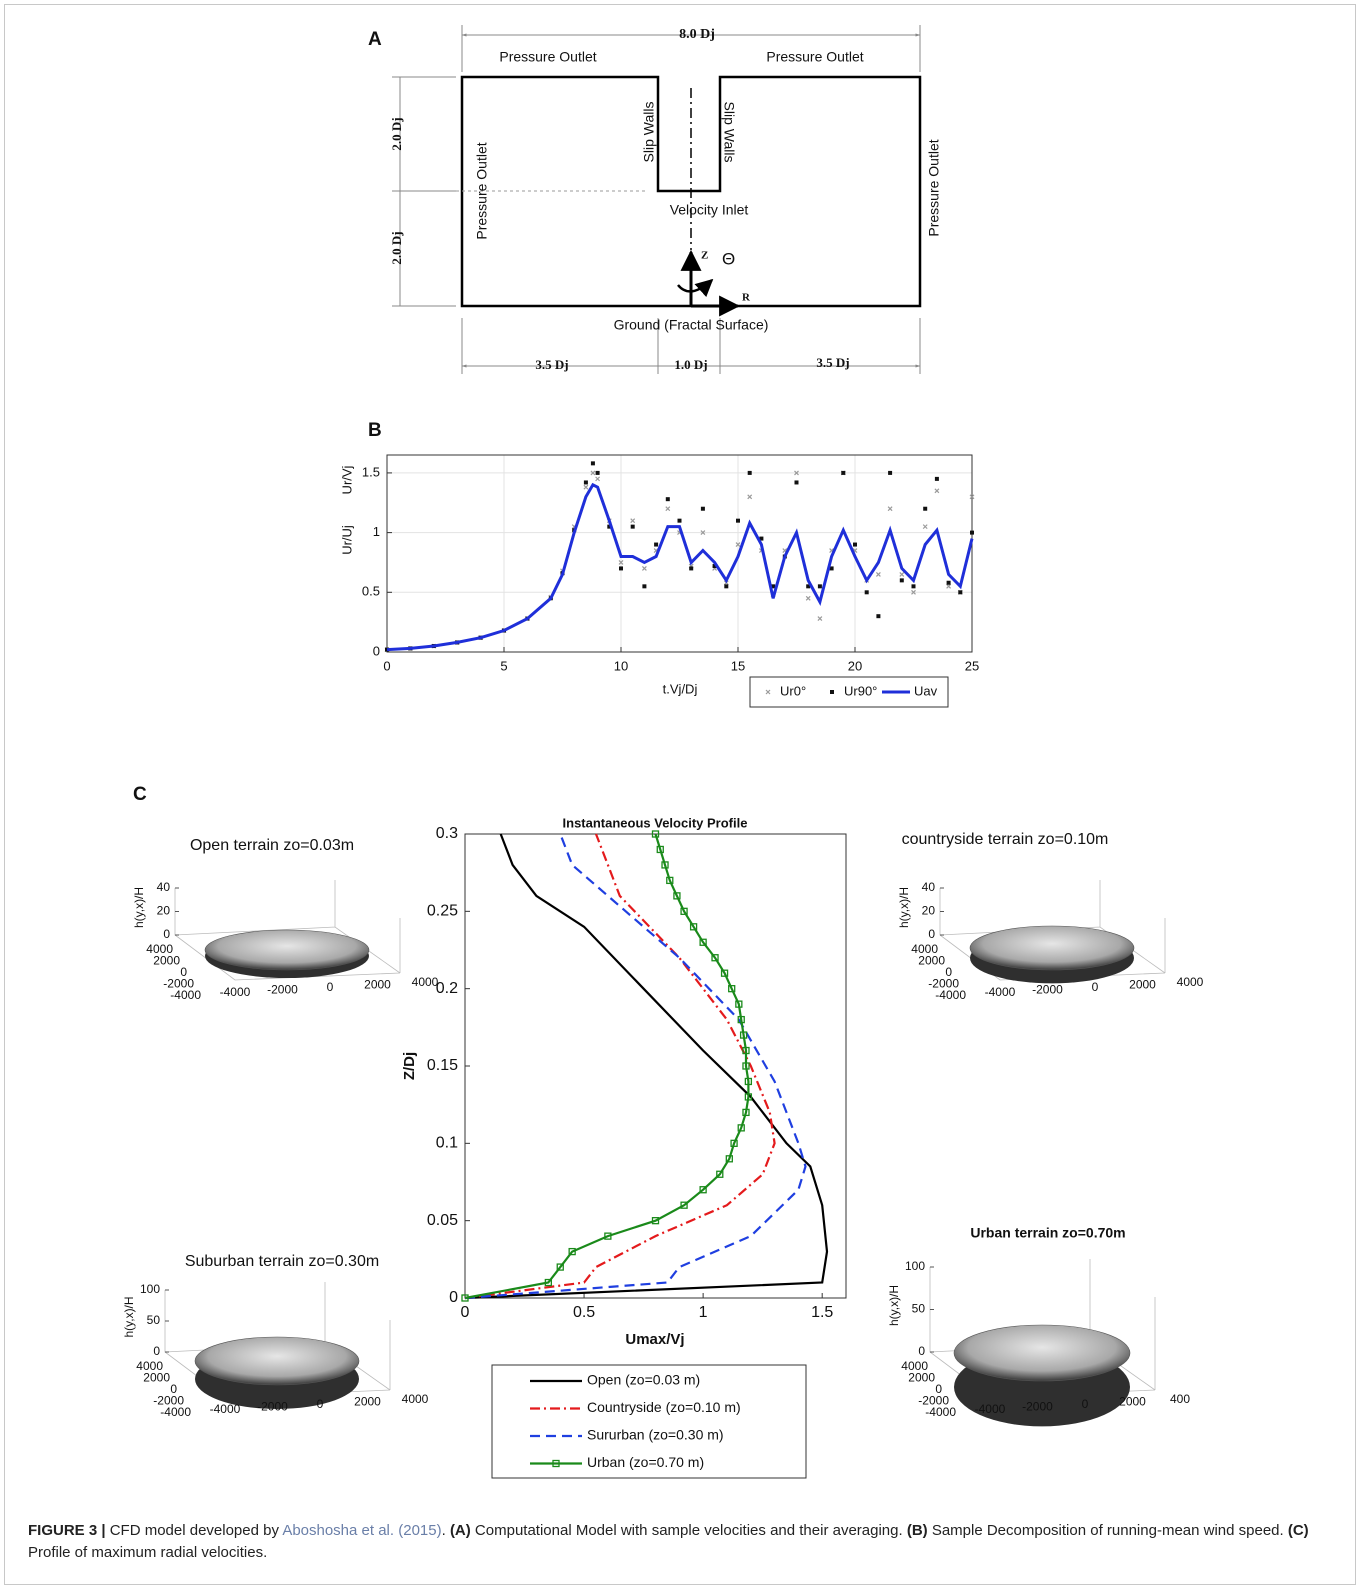  I want to click on plot-area, so click(655, 1066).